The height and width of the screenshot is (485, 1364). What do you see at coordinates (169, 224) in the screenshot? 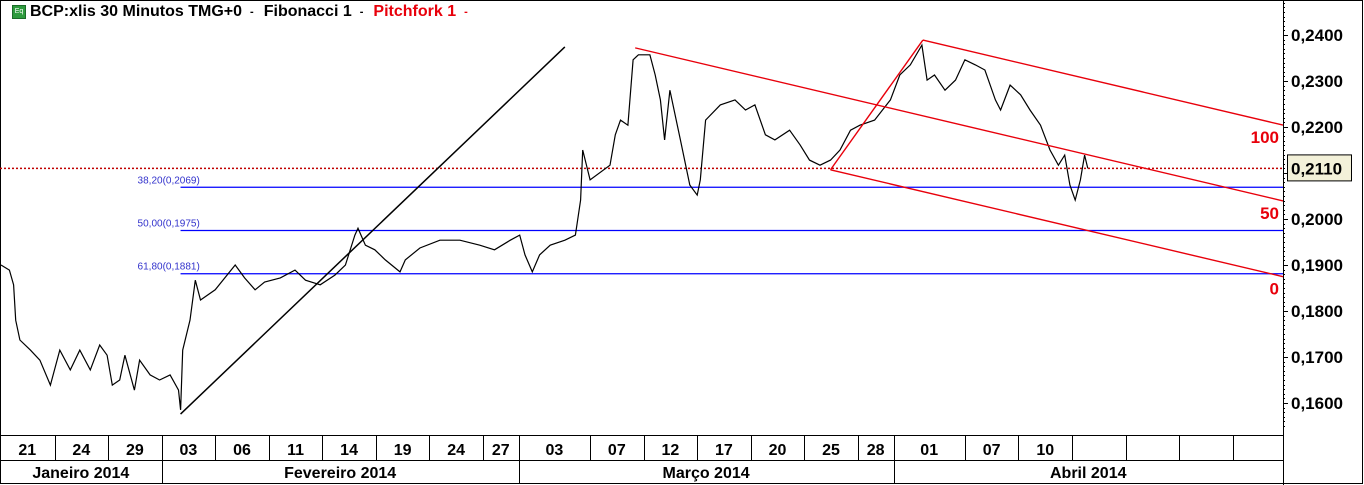
I see `fibonacci-level-label: 50,00(0,1975)` at bounding box center [169, 224].